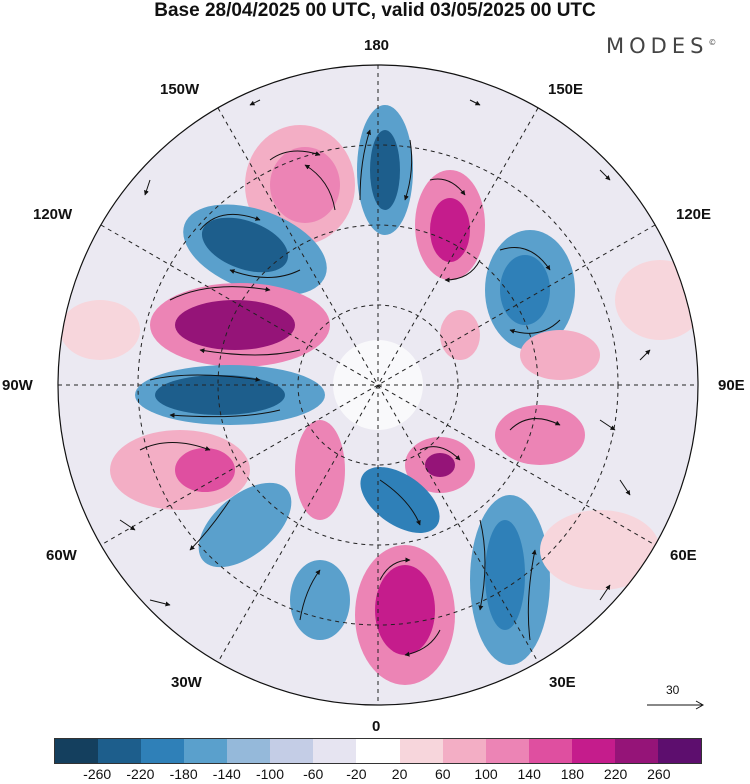 This screenshot has width=750, height=784. Describe the element at coordinates (377, 45) in the screenshot. I see `lon-label-180: 180` at that location.